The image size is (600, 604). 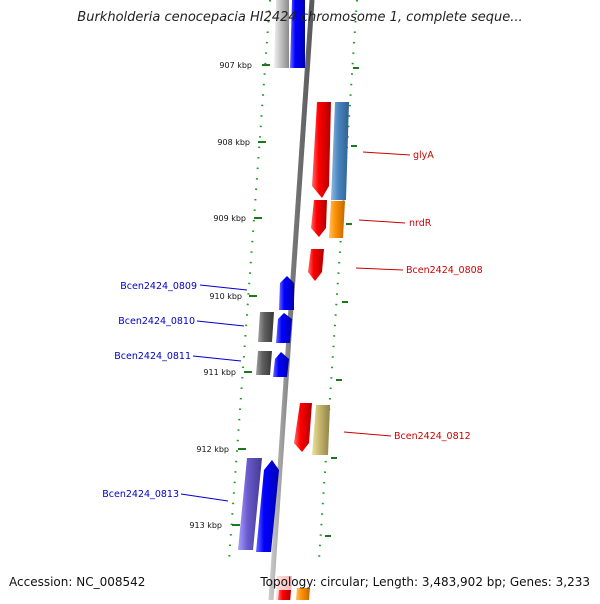 I want to click on accession-text: Accession: NC_008542, so click(x=77, y=582).